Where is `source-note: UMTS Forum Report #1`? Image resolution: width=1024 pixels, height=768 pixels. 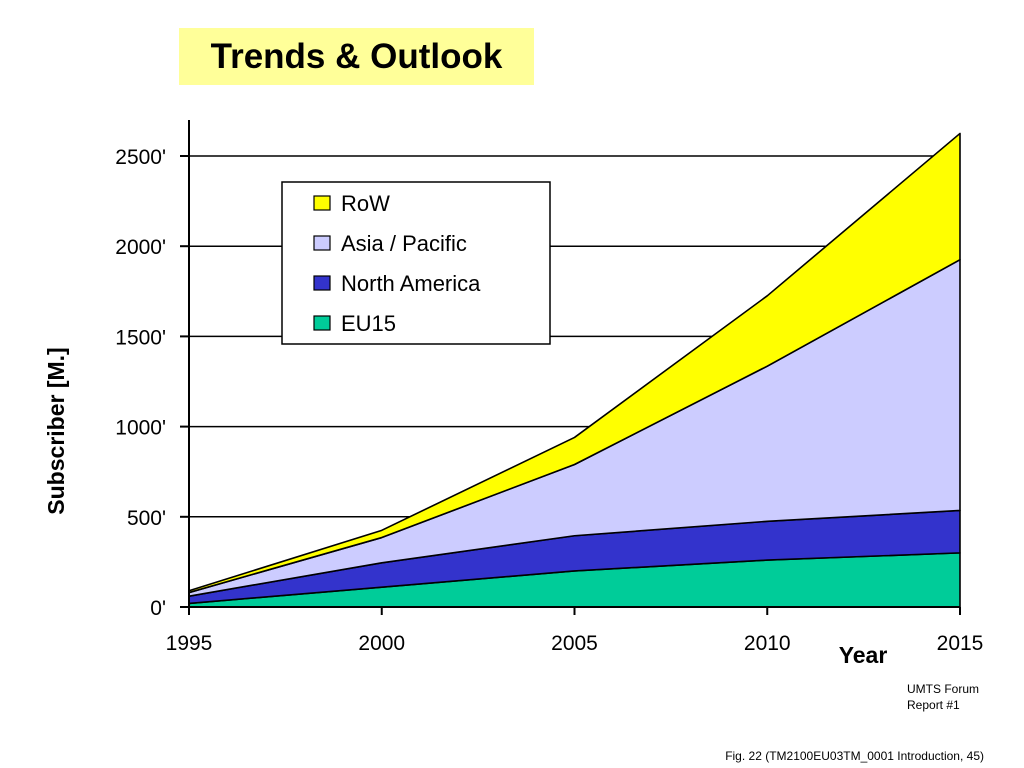 source-note: UMTS Forum Report #1 is located at coordinates (943, 697).